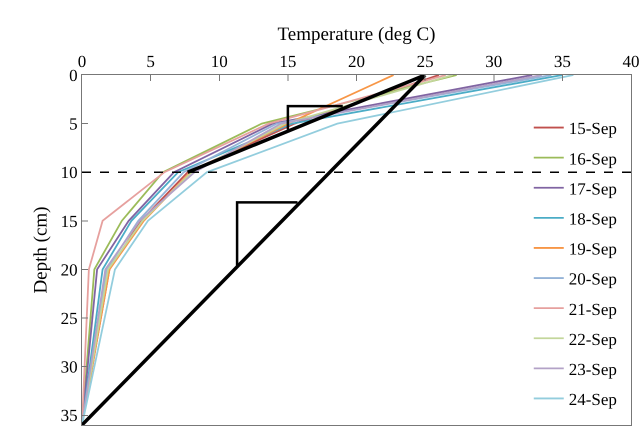  What do you see at coordinates (592, 128) in the screenshot?
I see `legend-label: 15-Sep` at bounding box center [592, 128].